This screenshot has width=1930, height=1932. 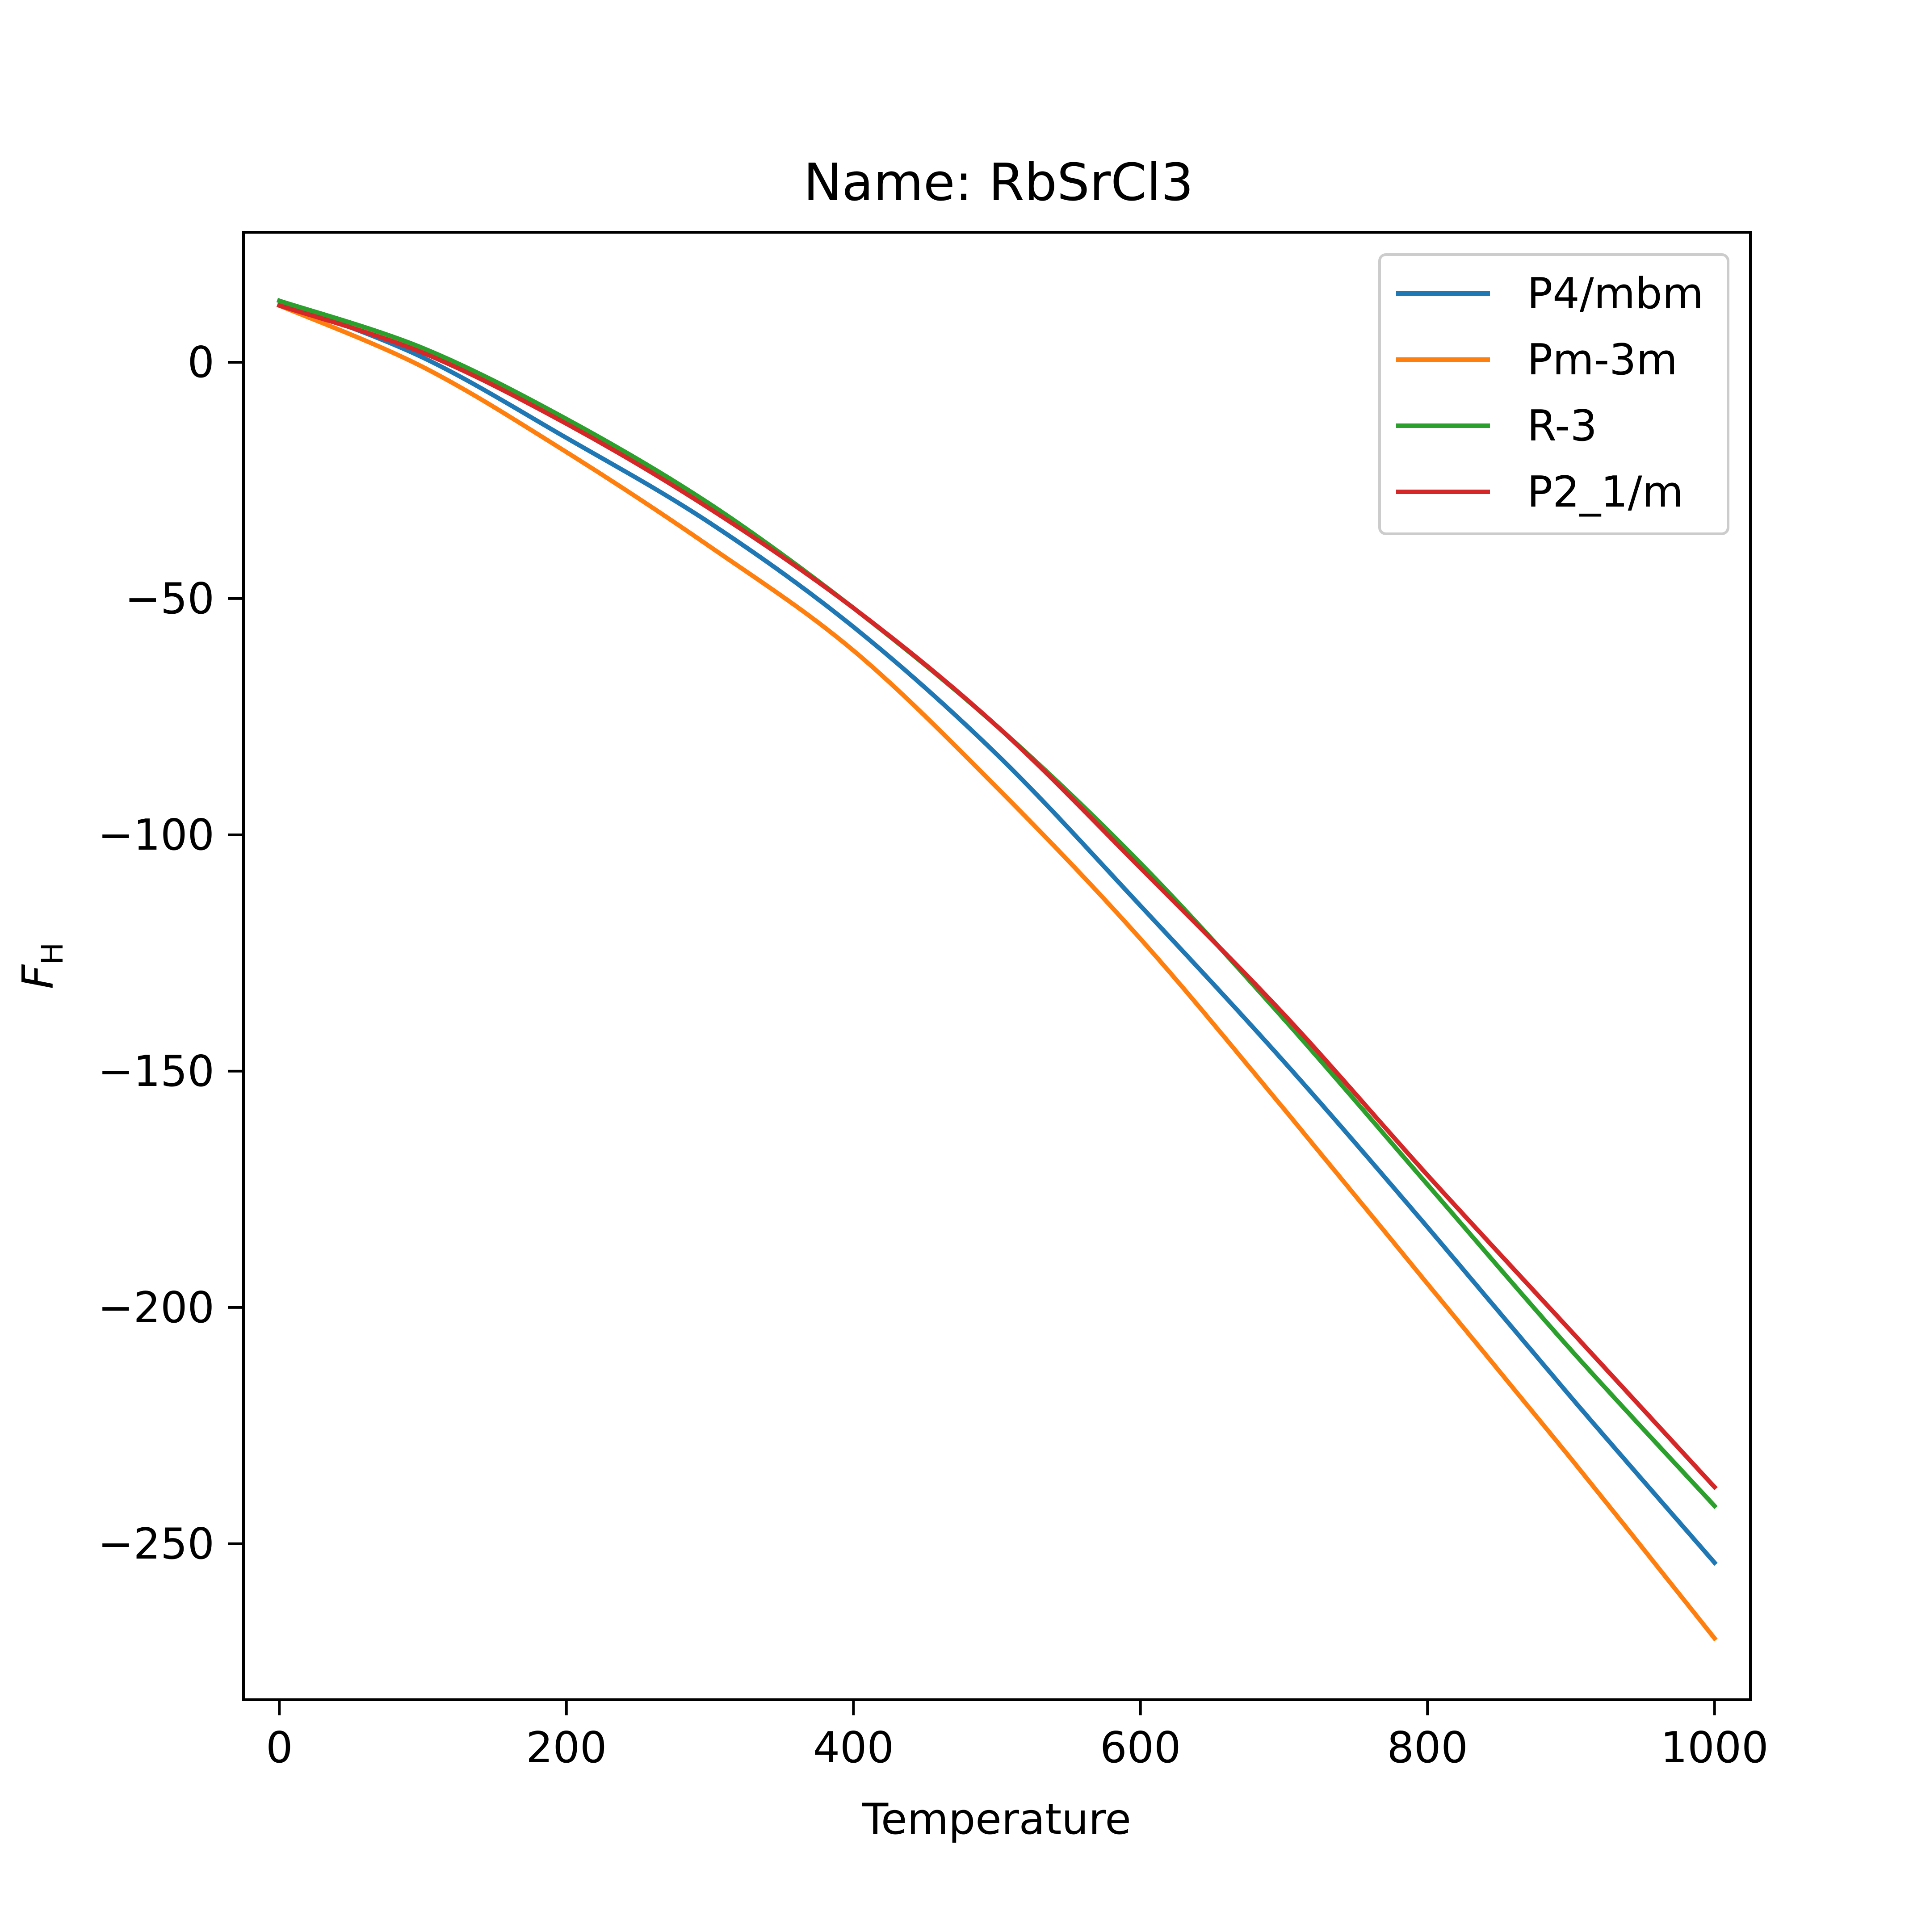 I want to click on x-tick-label: 200, so click(x=566, y=1748).